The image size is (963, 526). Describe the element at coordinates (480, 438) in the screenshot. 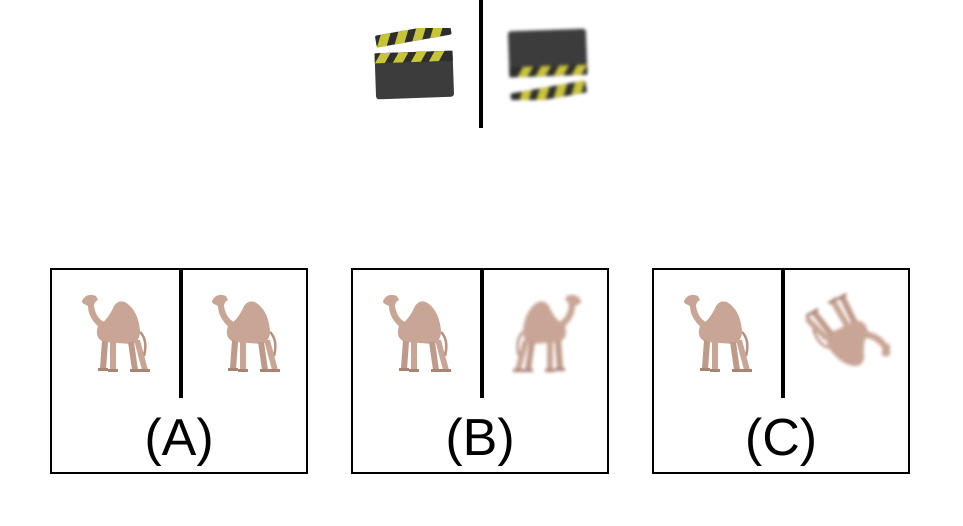

I see `option-b-label: (B)` at that location.